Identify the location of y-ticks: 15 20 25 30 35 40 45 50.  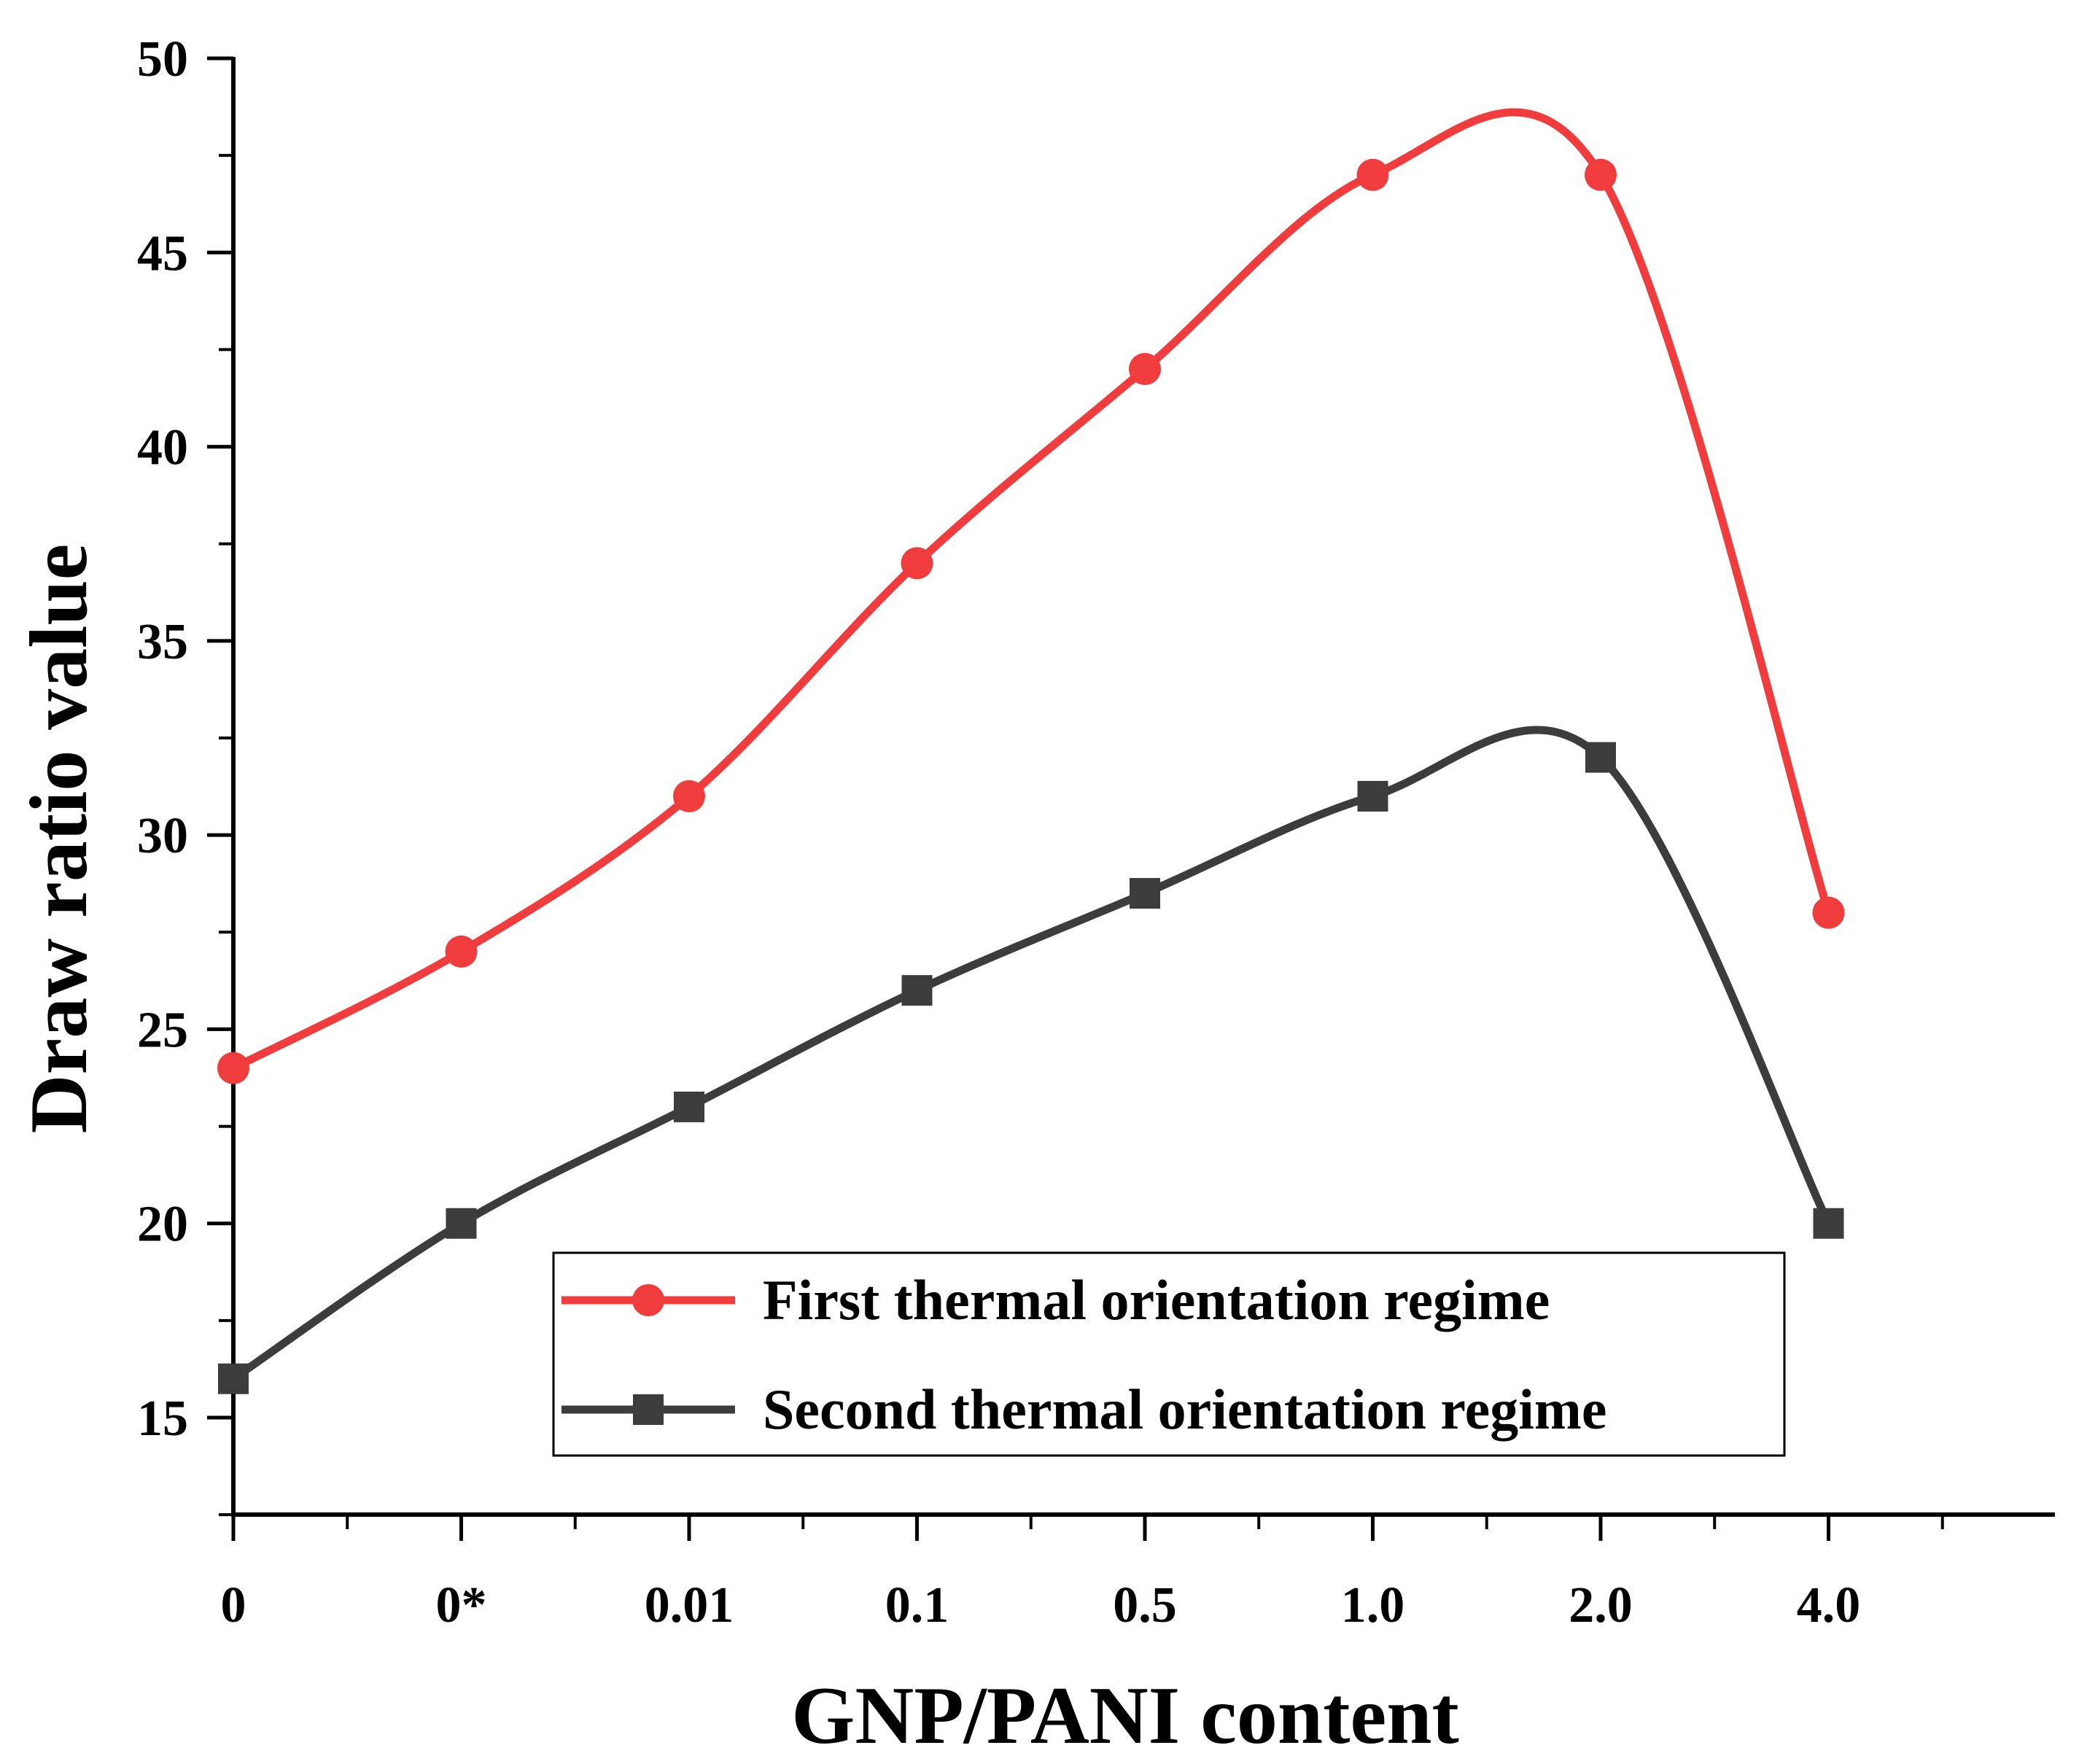
(185, 774).